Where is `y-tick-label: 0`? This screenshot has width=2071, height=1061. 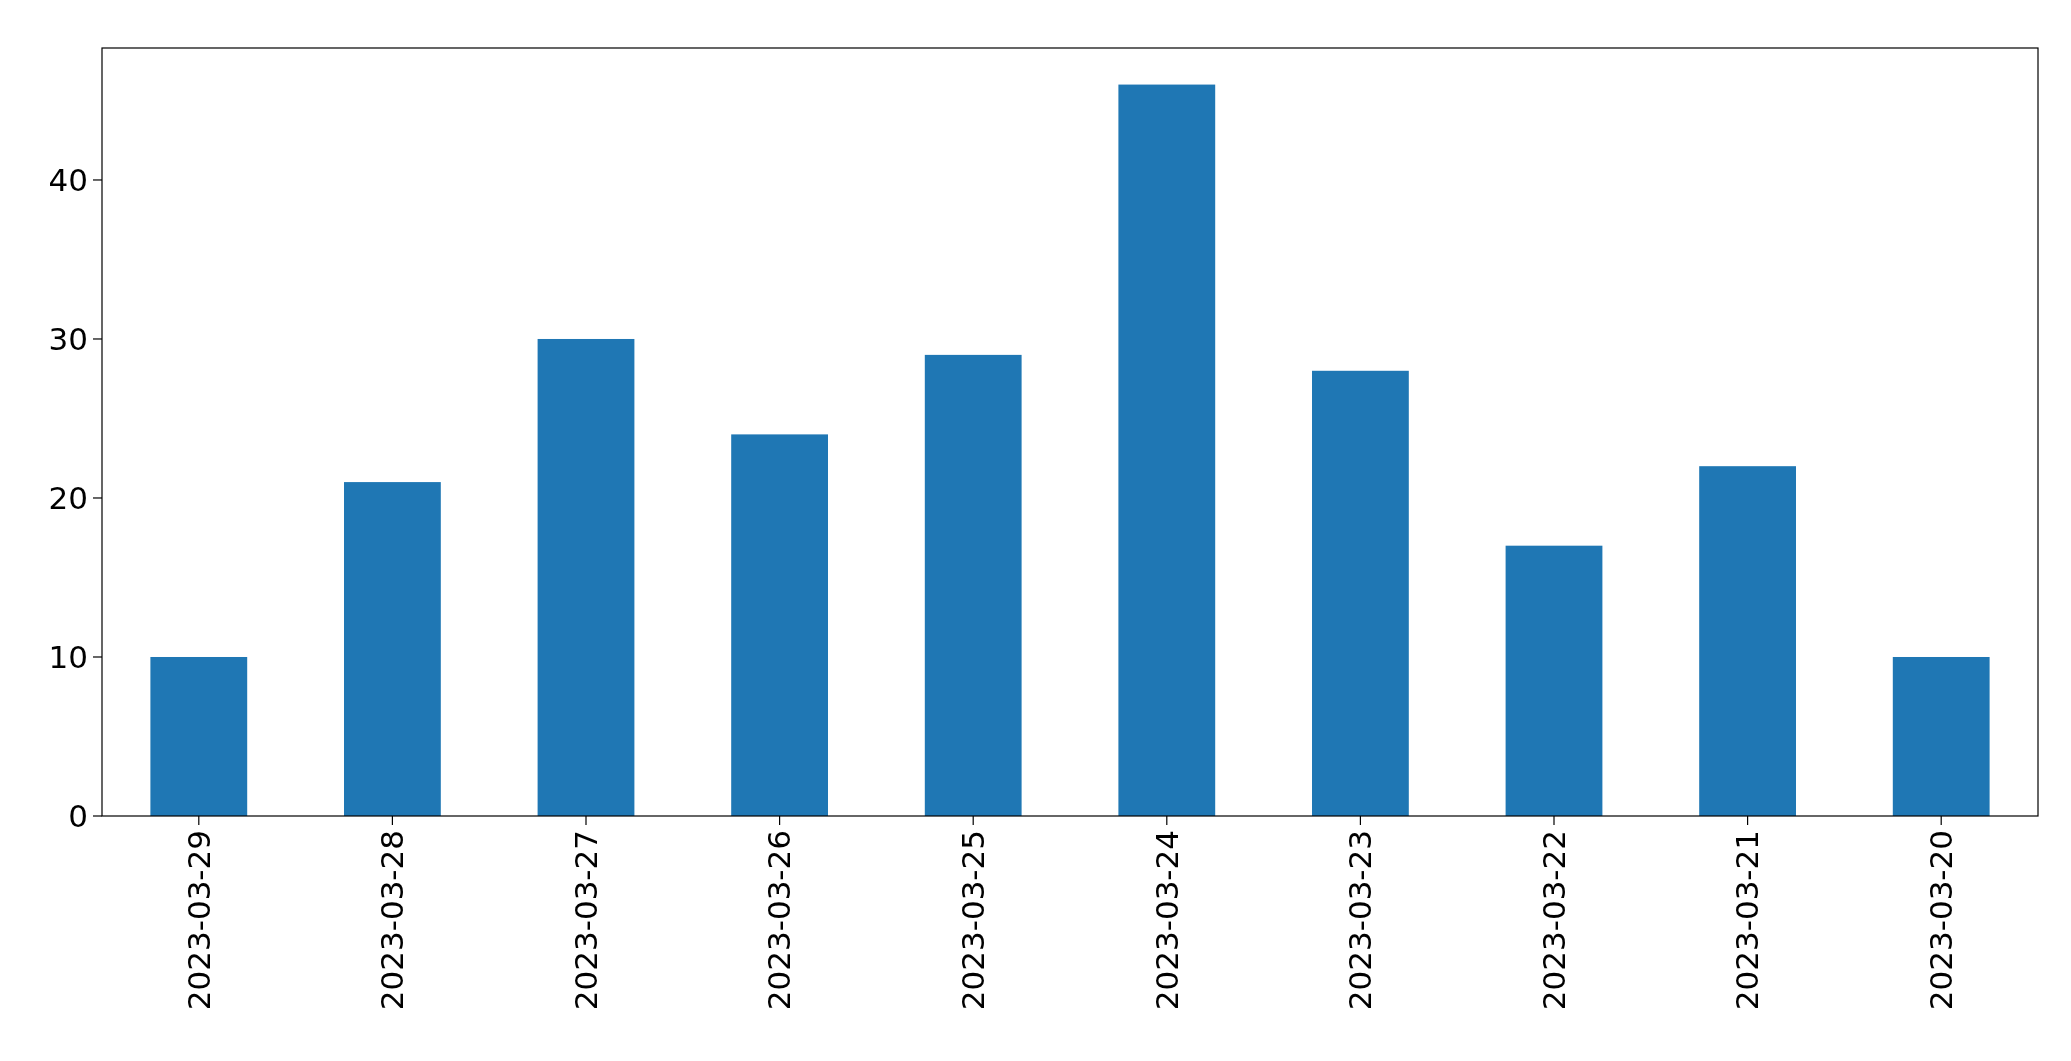
y-tick-label: 0 is located at coordinates (78, 815).